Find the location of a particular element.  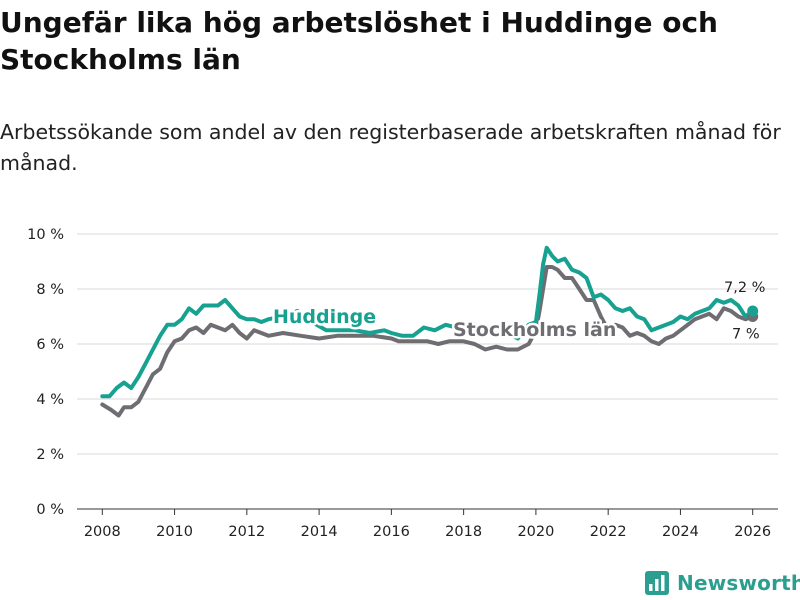

x-tick-label: 2016 is located at coordinates (391, 532).